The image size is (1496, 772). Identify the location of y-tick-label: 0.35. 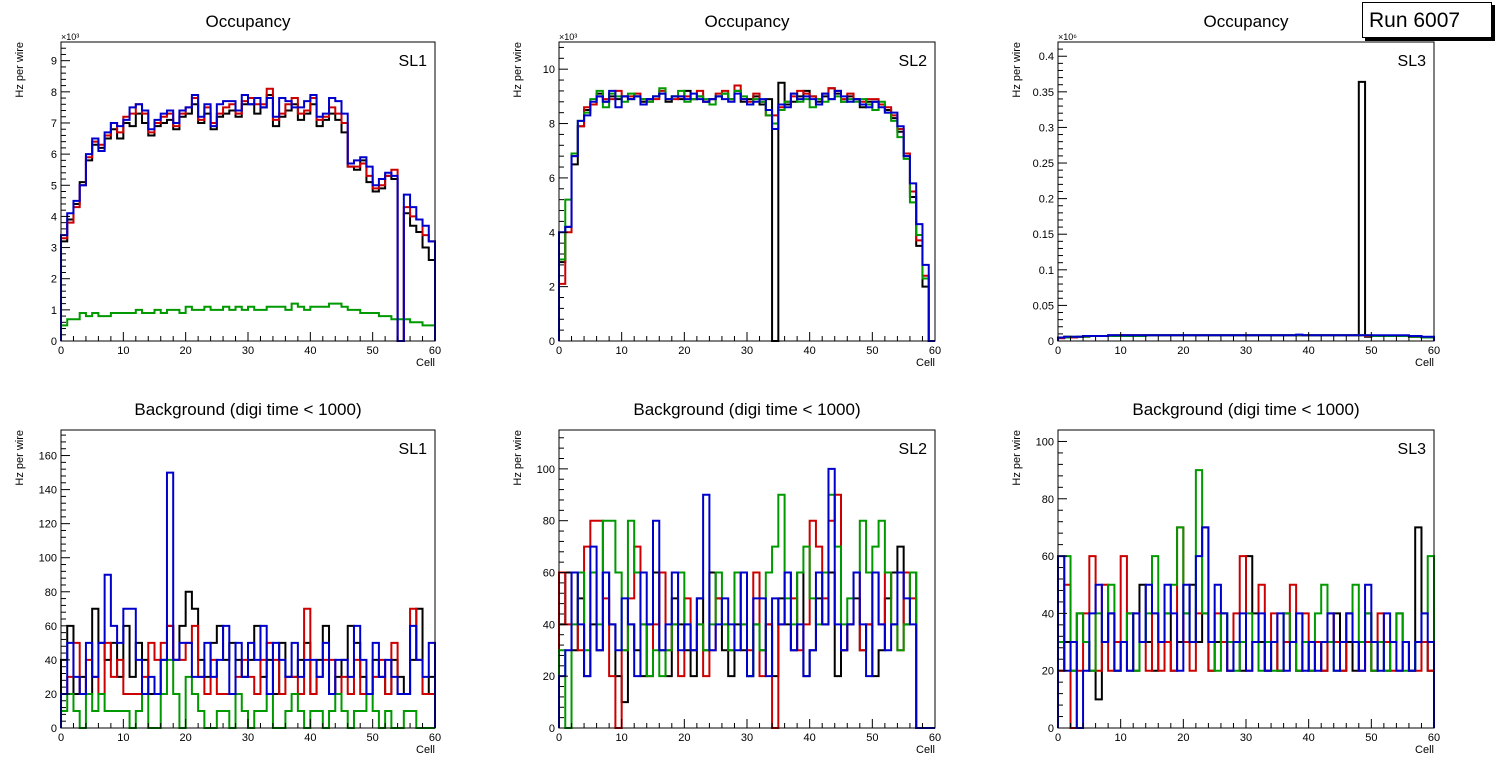
(1043, 93).